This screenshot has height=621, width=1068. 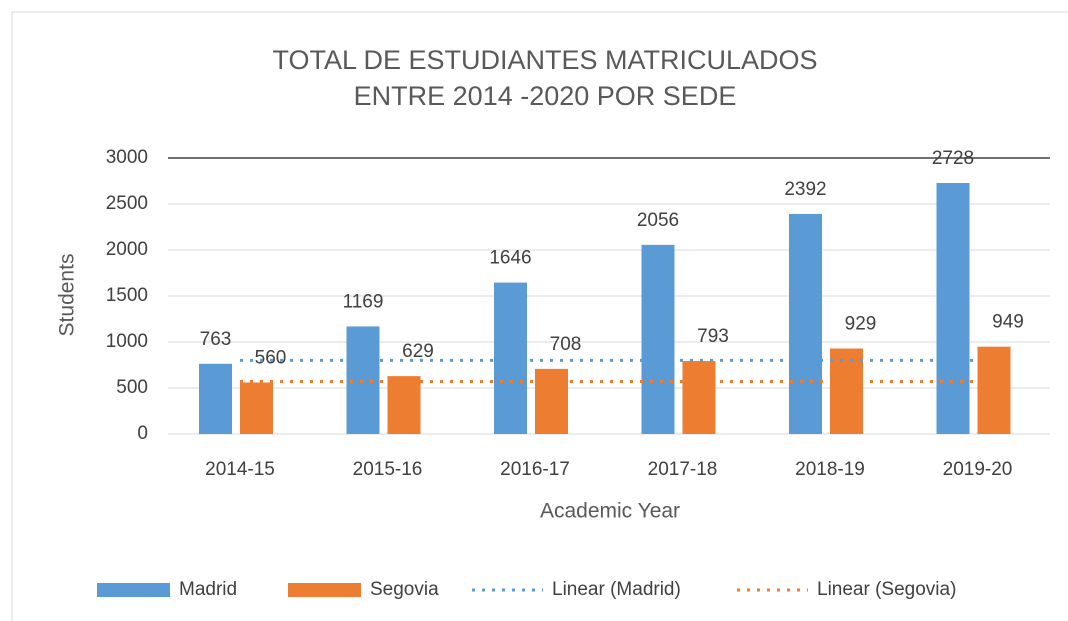 I want to click on x-tick-label: 2016-17, so click(x=535, y=469).